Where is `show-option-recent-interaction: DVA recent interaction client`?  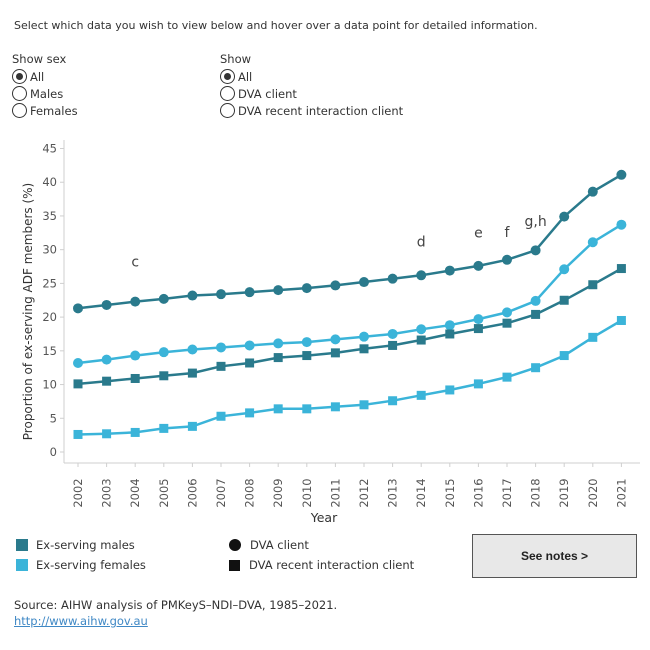 show-option-recent-interaction: DVA recent interaction client is located at coordinates (311, 110).